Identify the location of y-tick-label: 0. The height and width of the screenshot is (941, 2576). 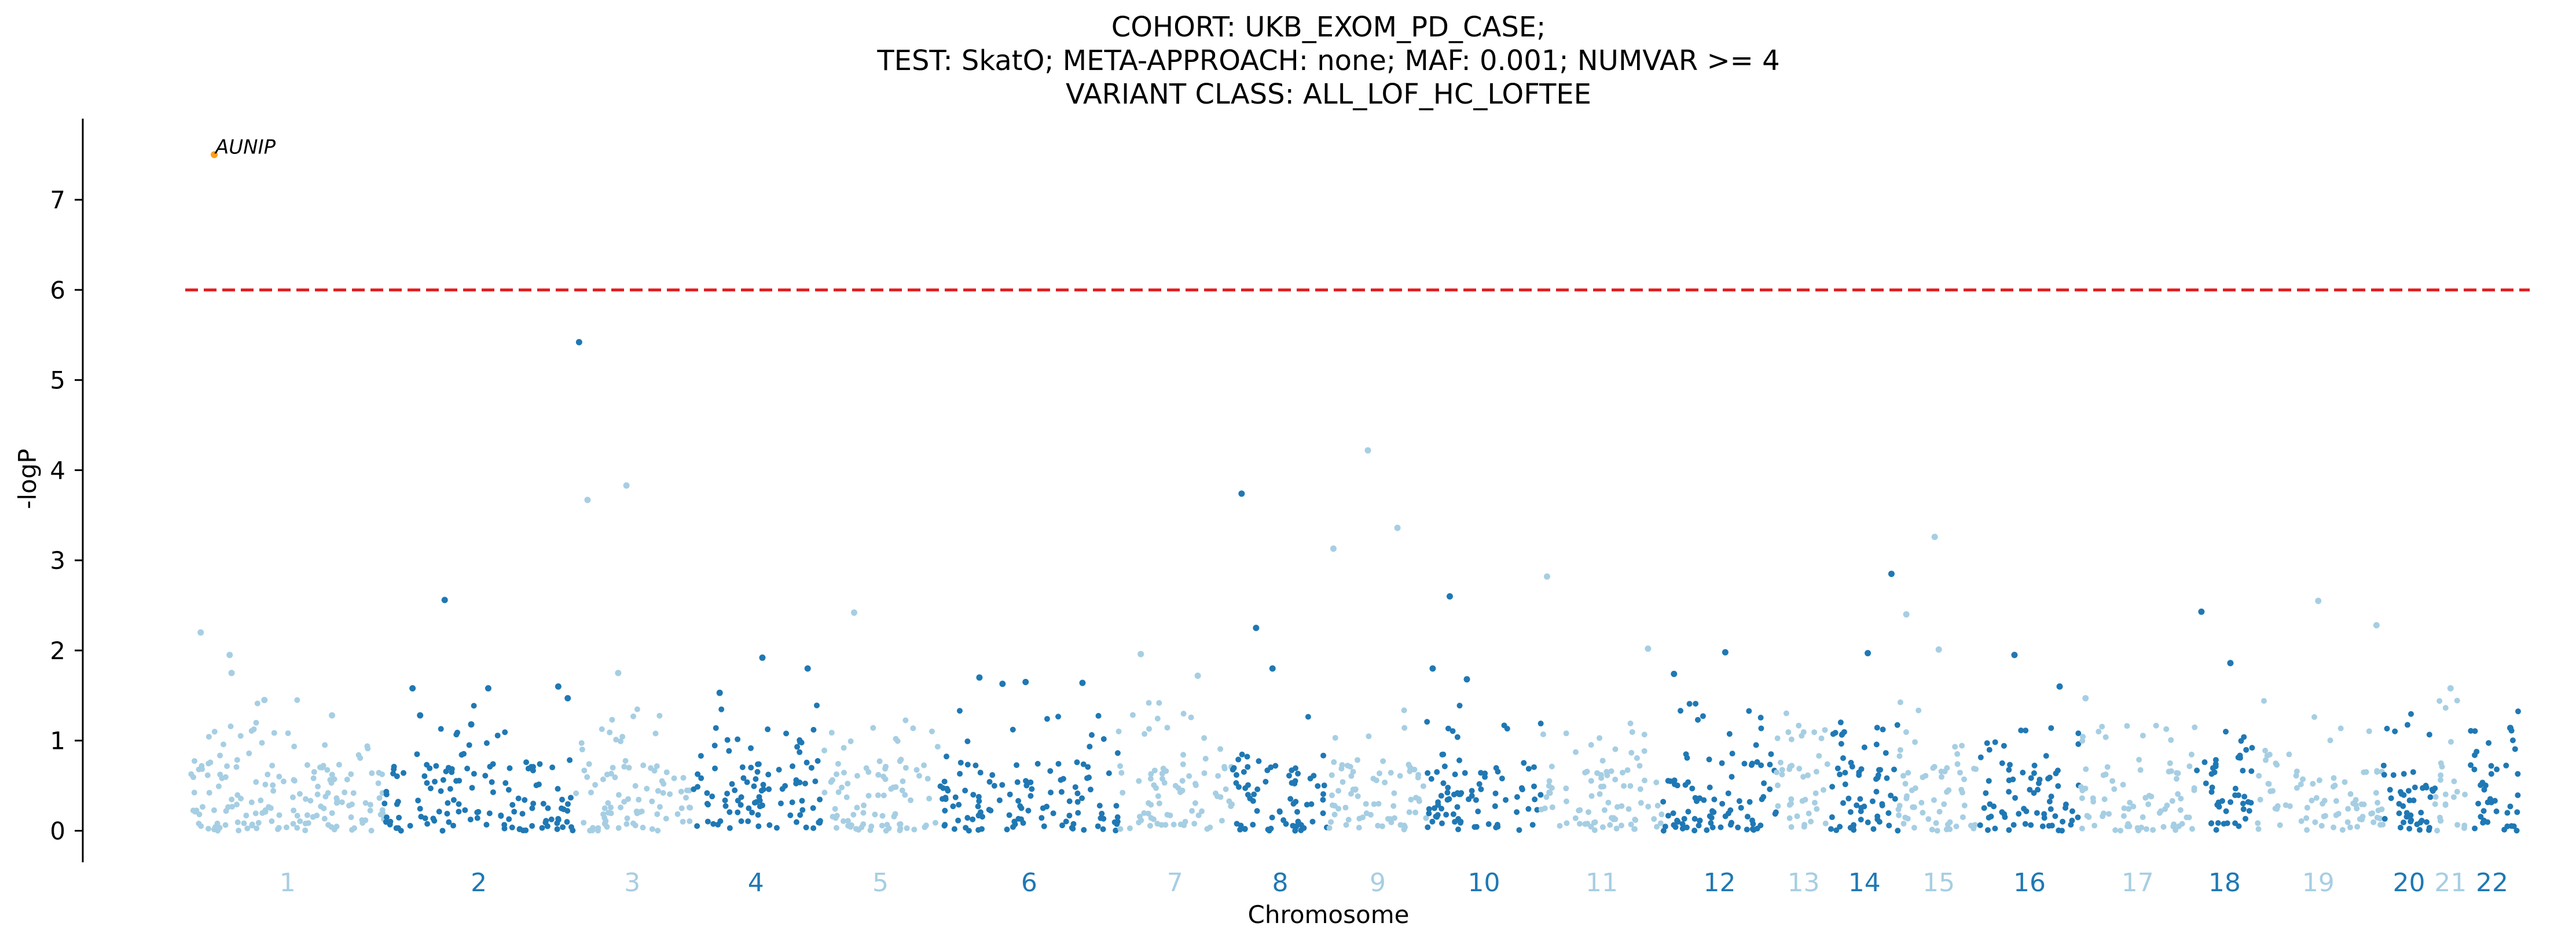
(57, 831).